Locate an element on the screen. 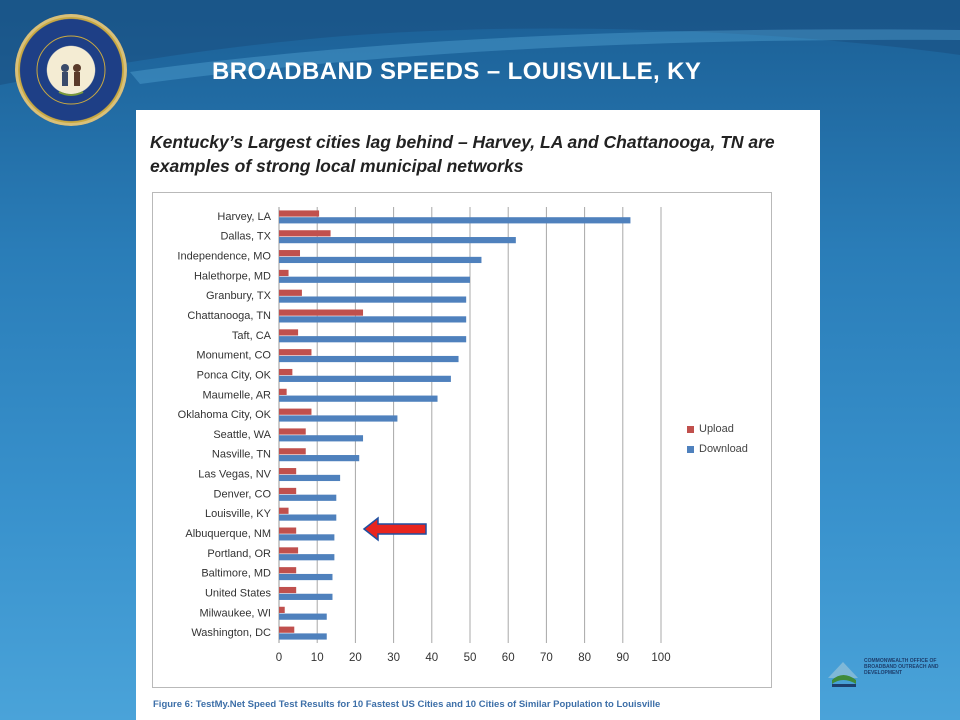 The image size is (960, 720). x-tick-label: 60 is located at coordinates (508, 658).